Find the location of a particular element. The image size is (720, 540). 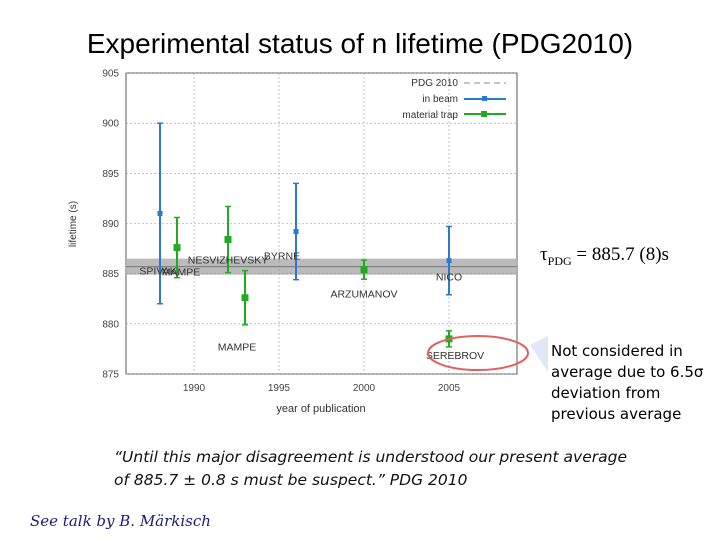

legend-marker-material-trap is located at coordinates (484, 114).